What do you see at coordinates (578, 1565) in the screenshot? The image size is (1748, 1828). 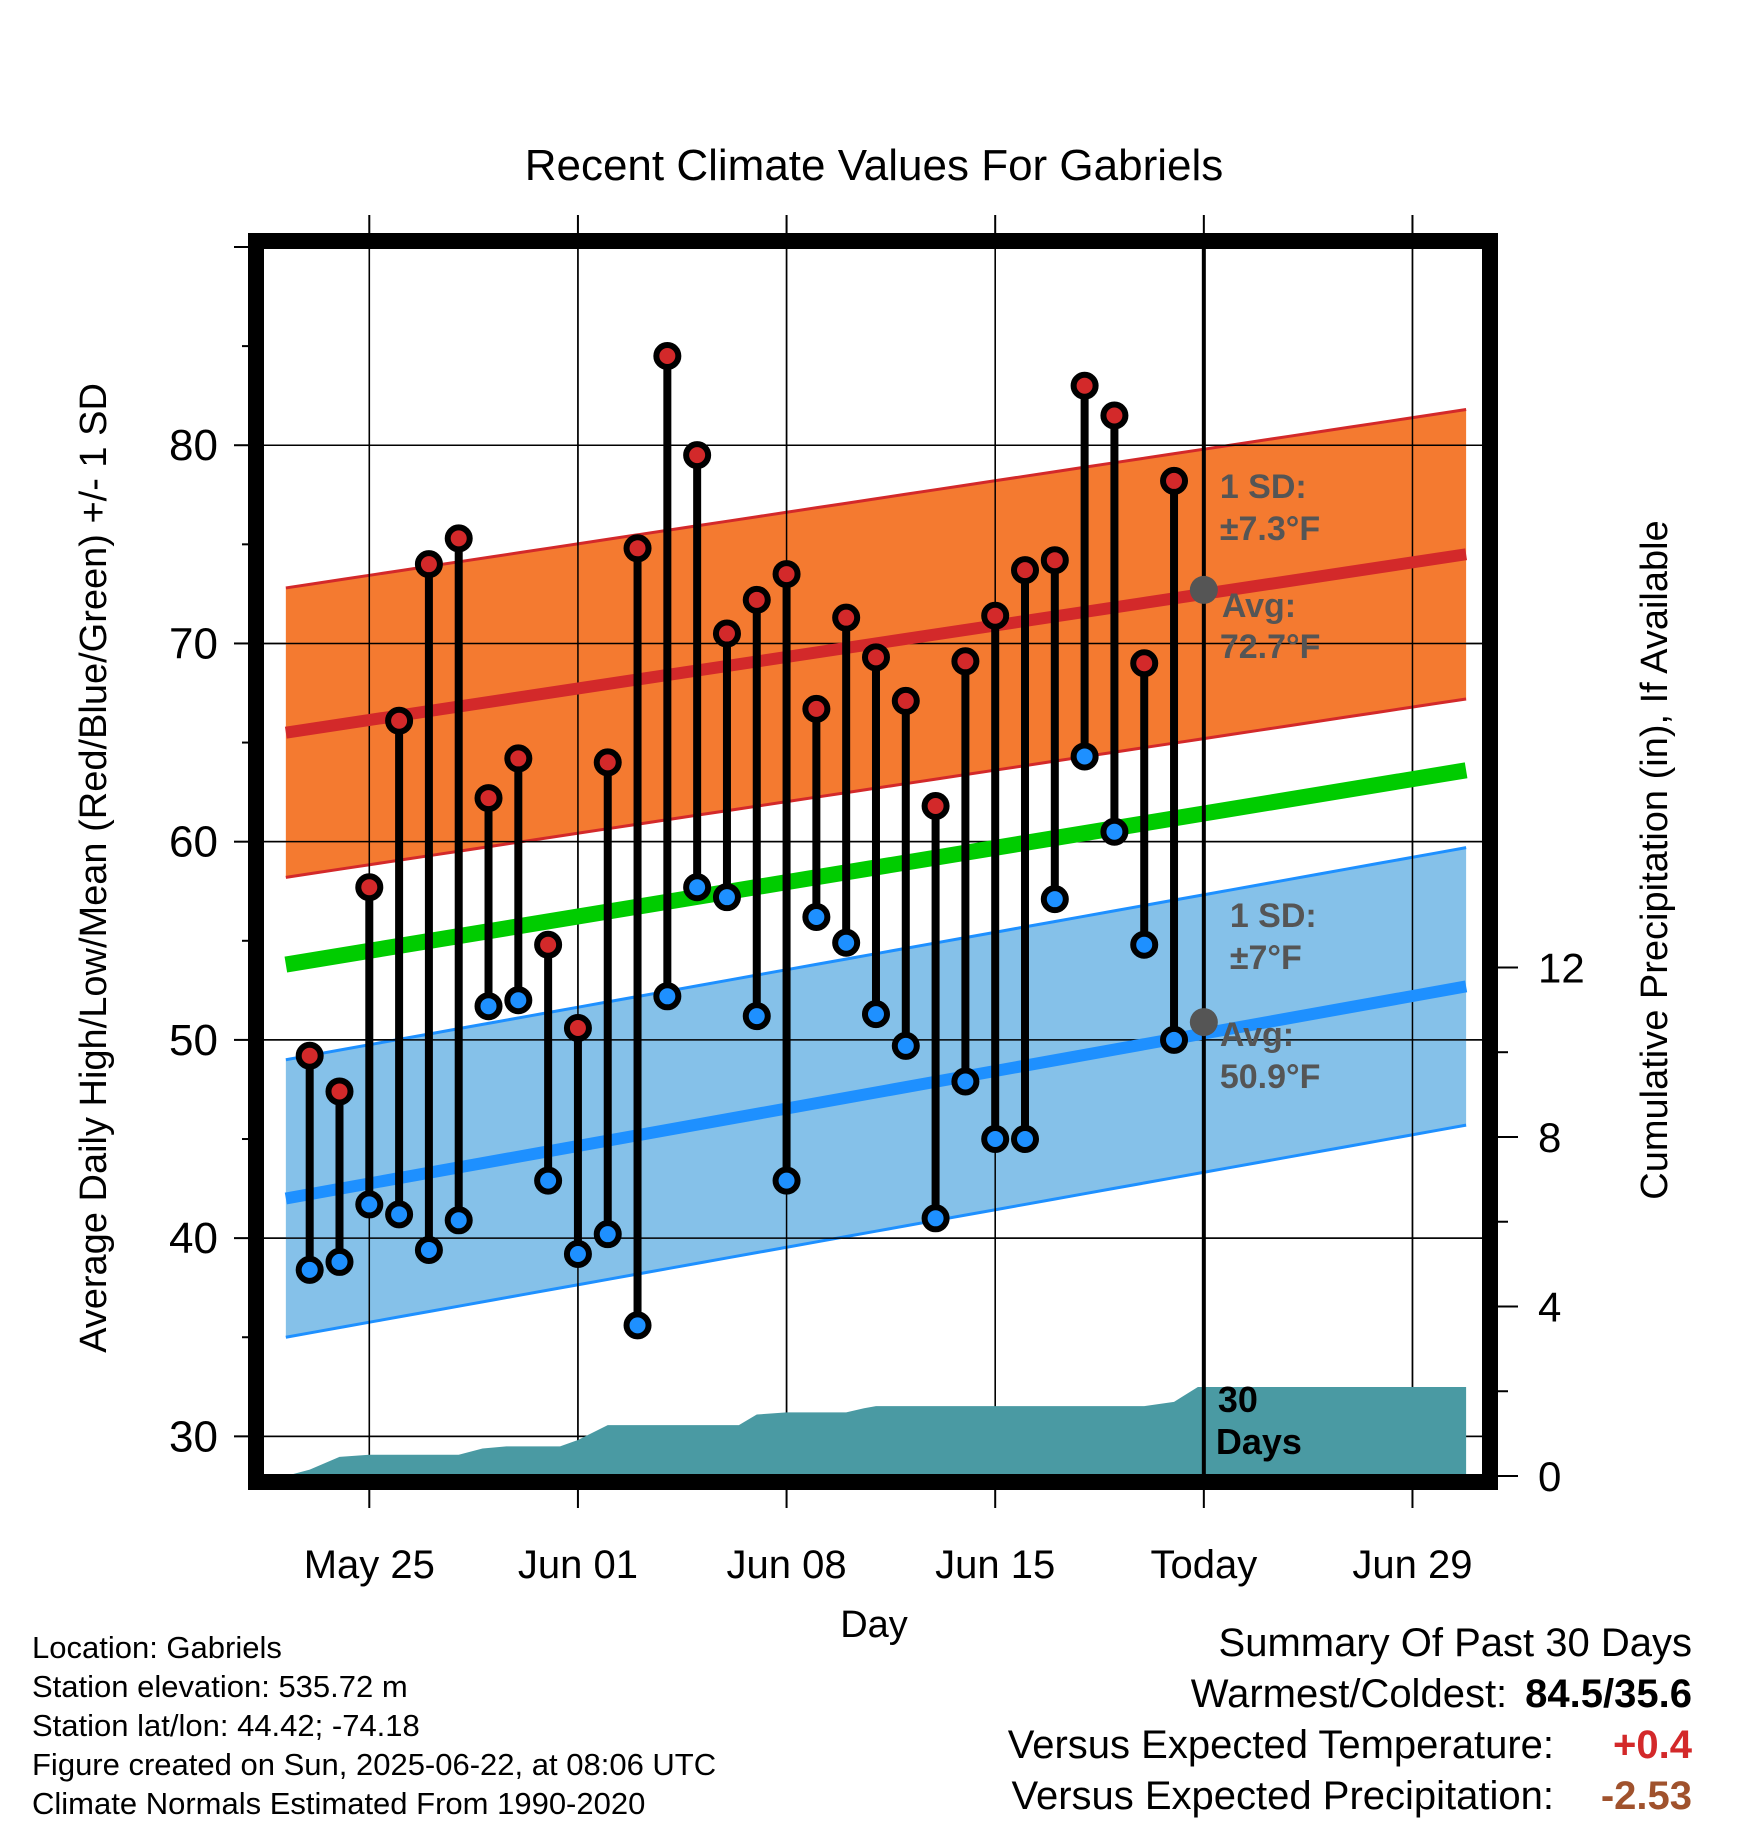 I see `x-tick-label: Jun 01` at bounding box center [578, 1565].